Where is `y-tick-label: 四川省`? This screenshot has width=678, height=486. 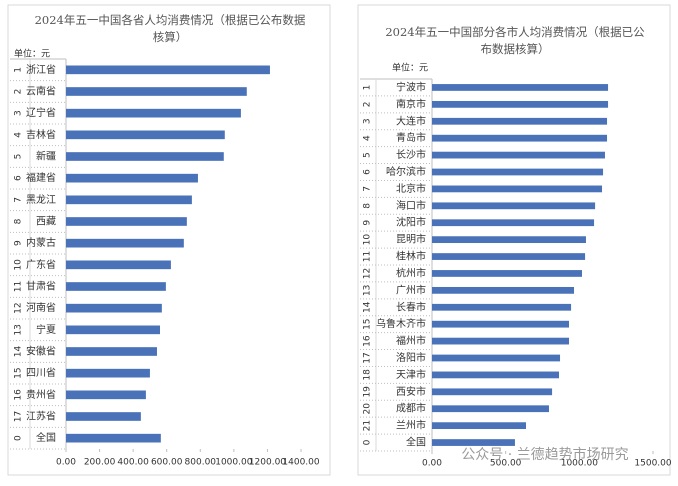
y-tick-label: 四川省 is located at coordinates (41, 372).